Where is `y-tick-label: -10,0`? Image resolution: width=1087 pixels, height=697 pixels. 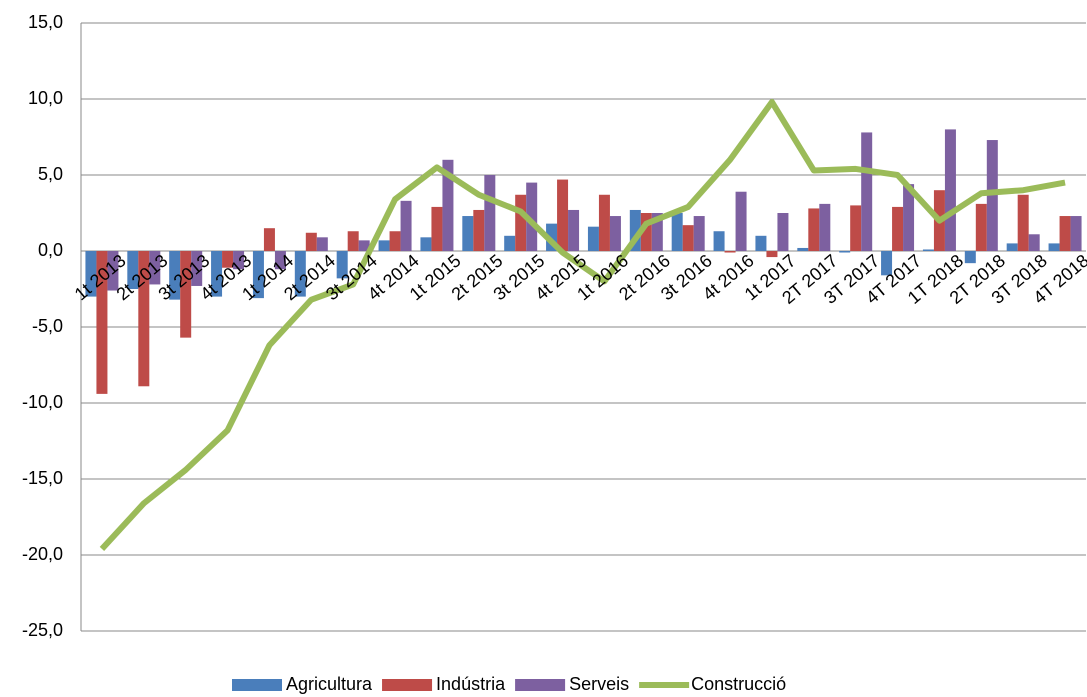
y-tick-label: -10,0 is located at coordinates (42, 402).